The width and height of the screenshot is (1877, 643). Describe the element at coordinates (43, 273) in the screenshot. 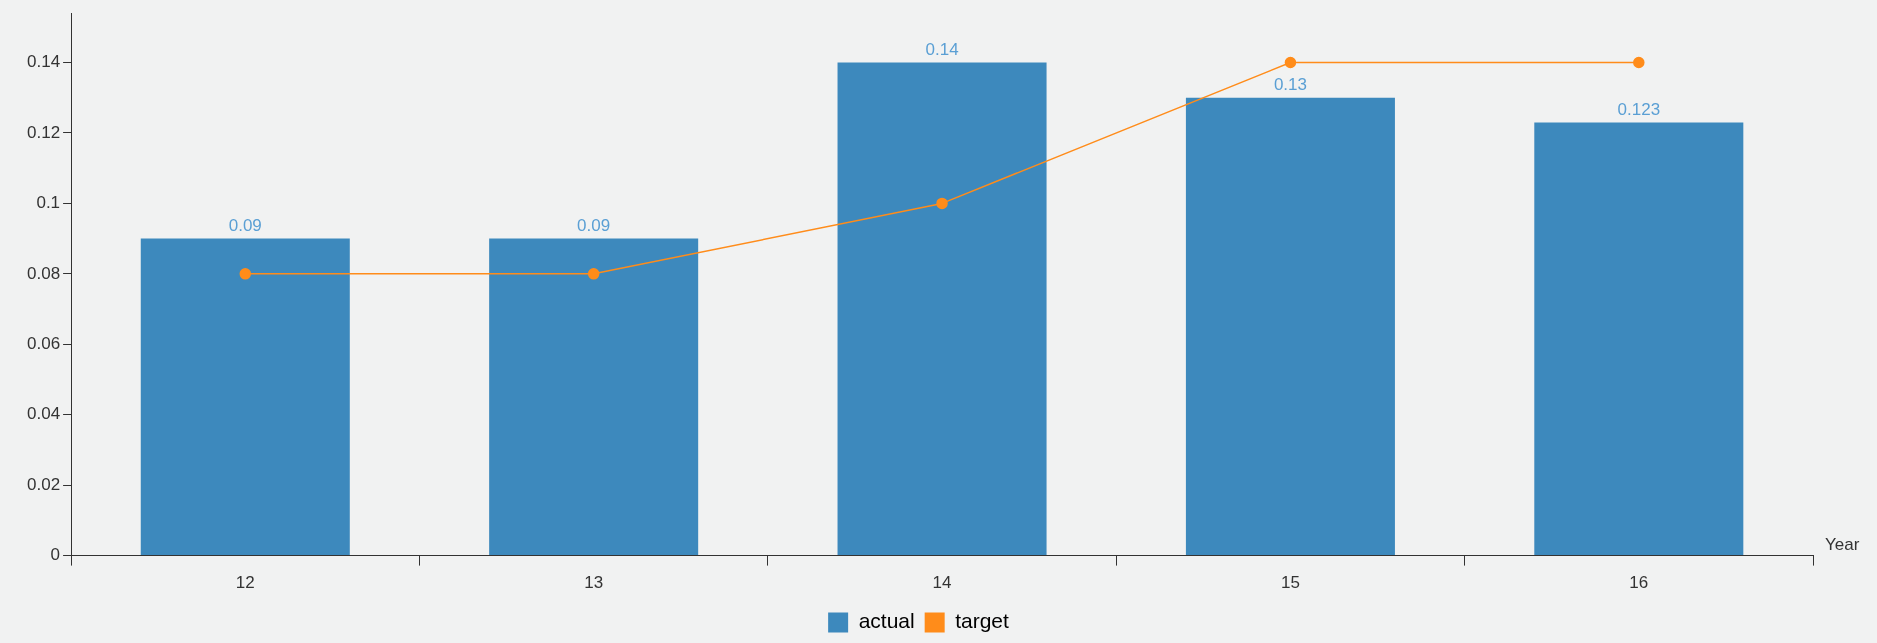

I see `y-tick-label: 0.08` at that location.